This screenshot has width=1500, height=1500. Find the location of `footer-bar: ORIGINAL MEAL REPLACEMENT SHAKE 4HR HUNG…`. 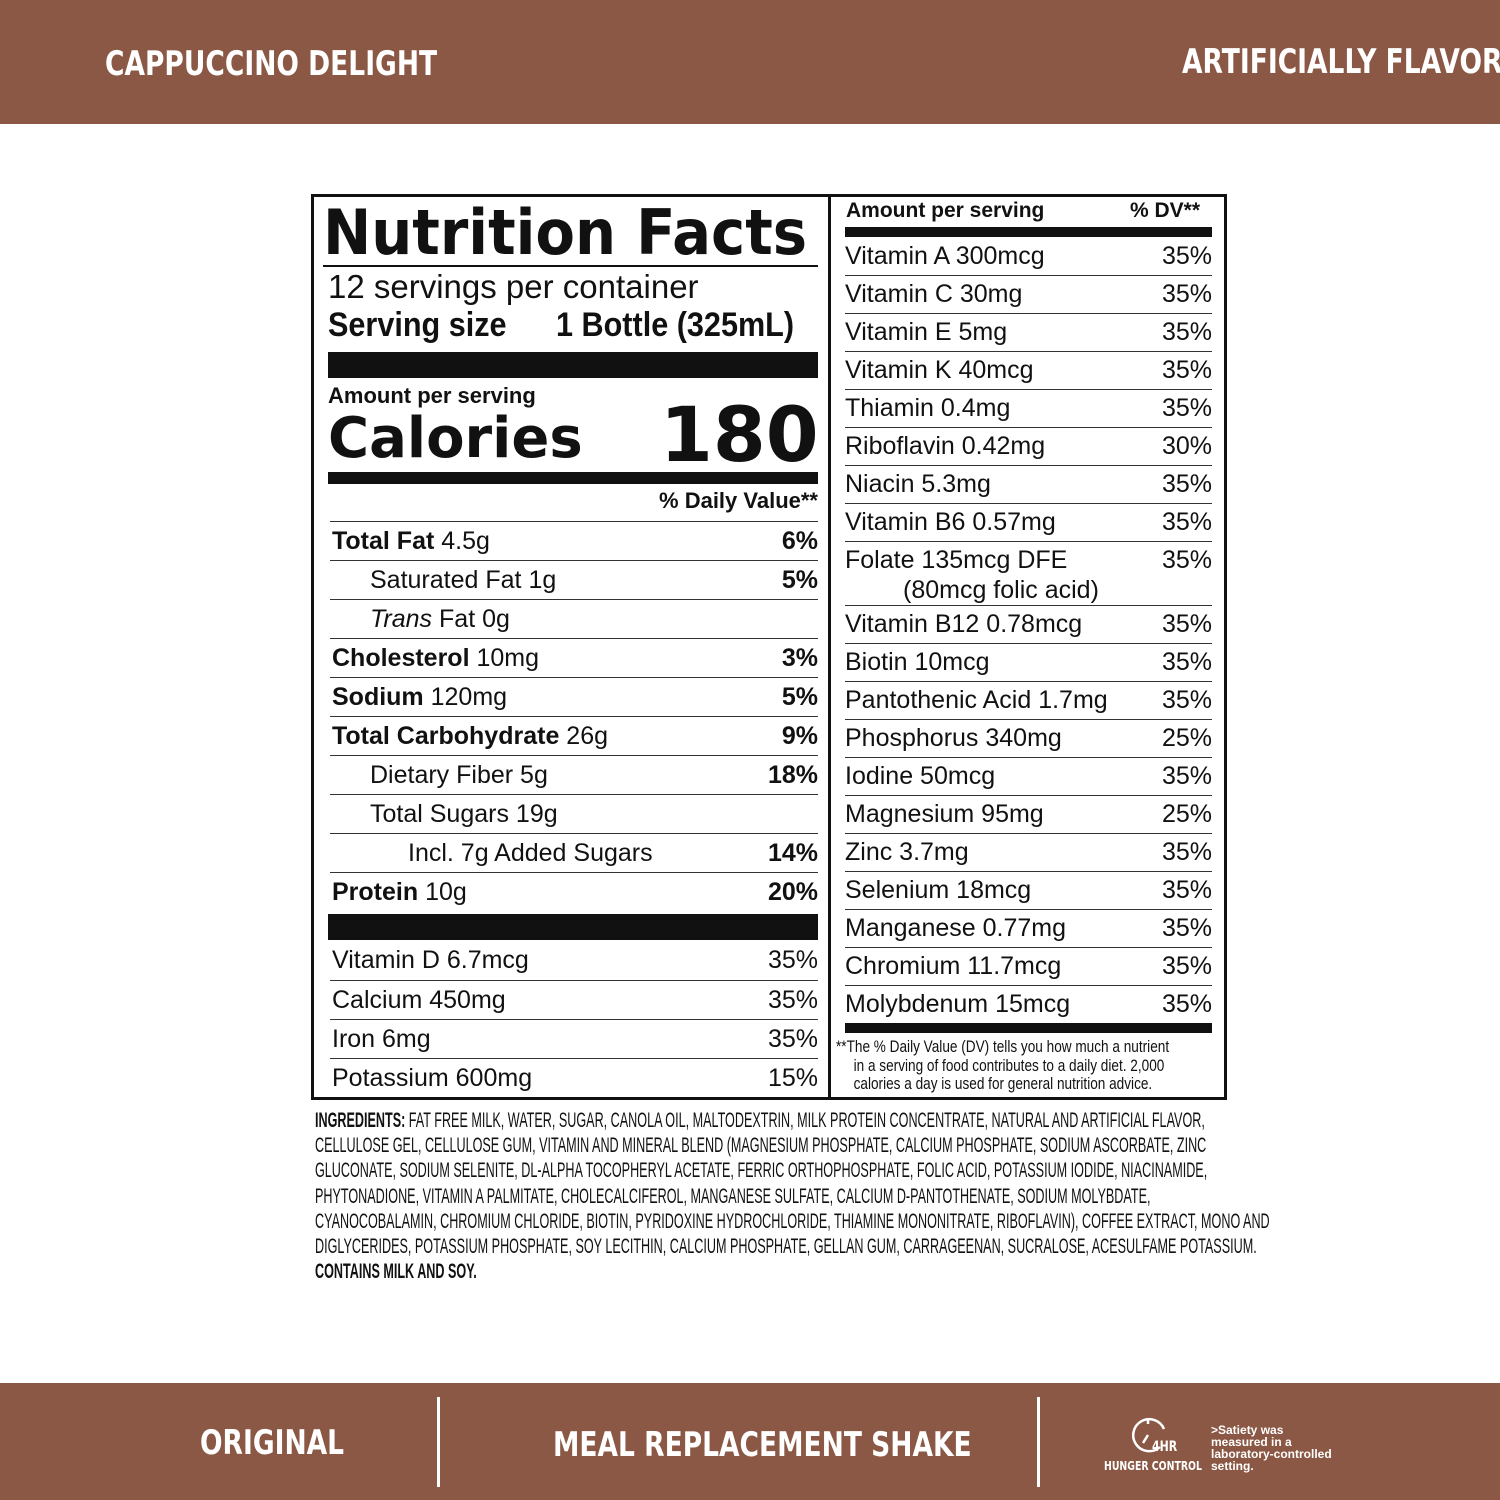

footer-bar: ORIGINAL MEAL REPLACEMENT SHAKE 4HR HUNG… is located at coordinates (750, 1441).